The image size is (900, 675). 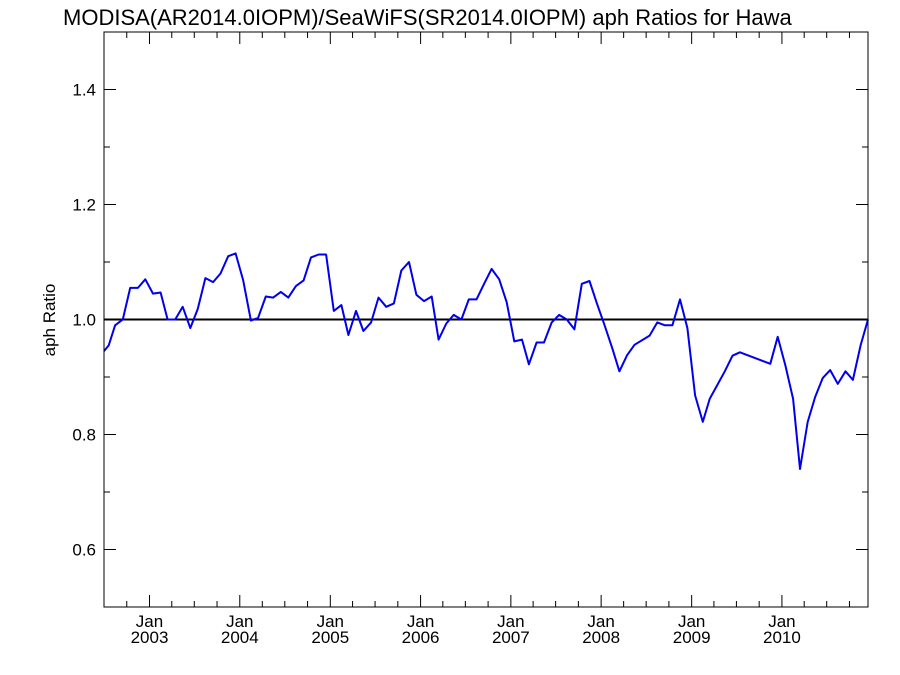 I want to click on x-tick-label-year: 2008, so click(x=601, y=637).